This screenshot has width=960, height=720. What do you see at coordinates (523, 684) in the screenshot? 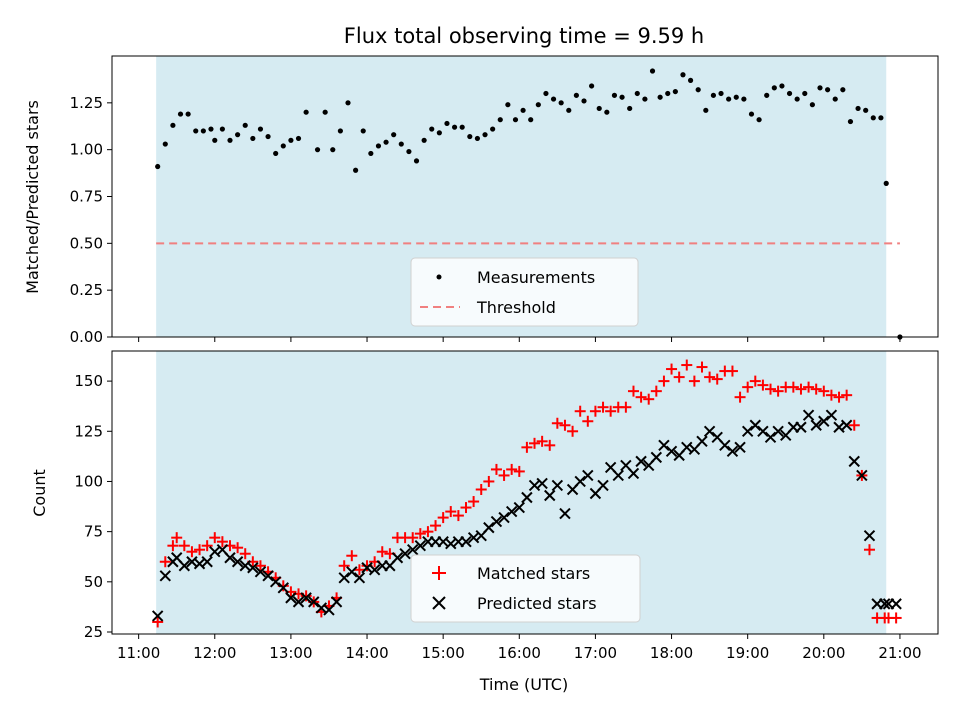
I see `x-axis-label: Time (UTC)` at bounding box center [523, 684].